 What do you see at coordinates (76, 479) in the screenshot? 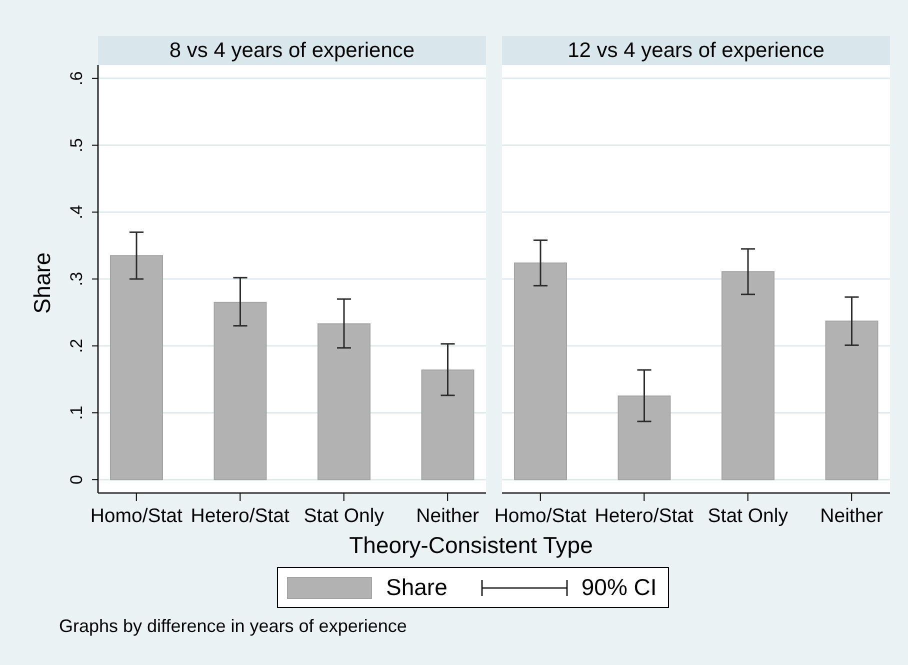
I see `y-tick-label: 0` at bounding box center [76, 479].